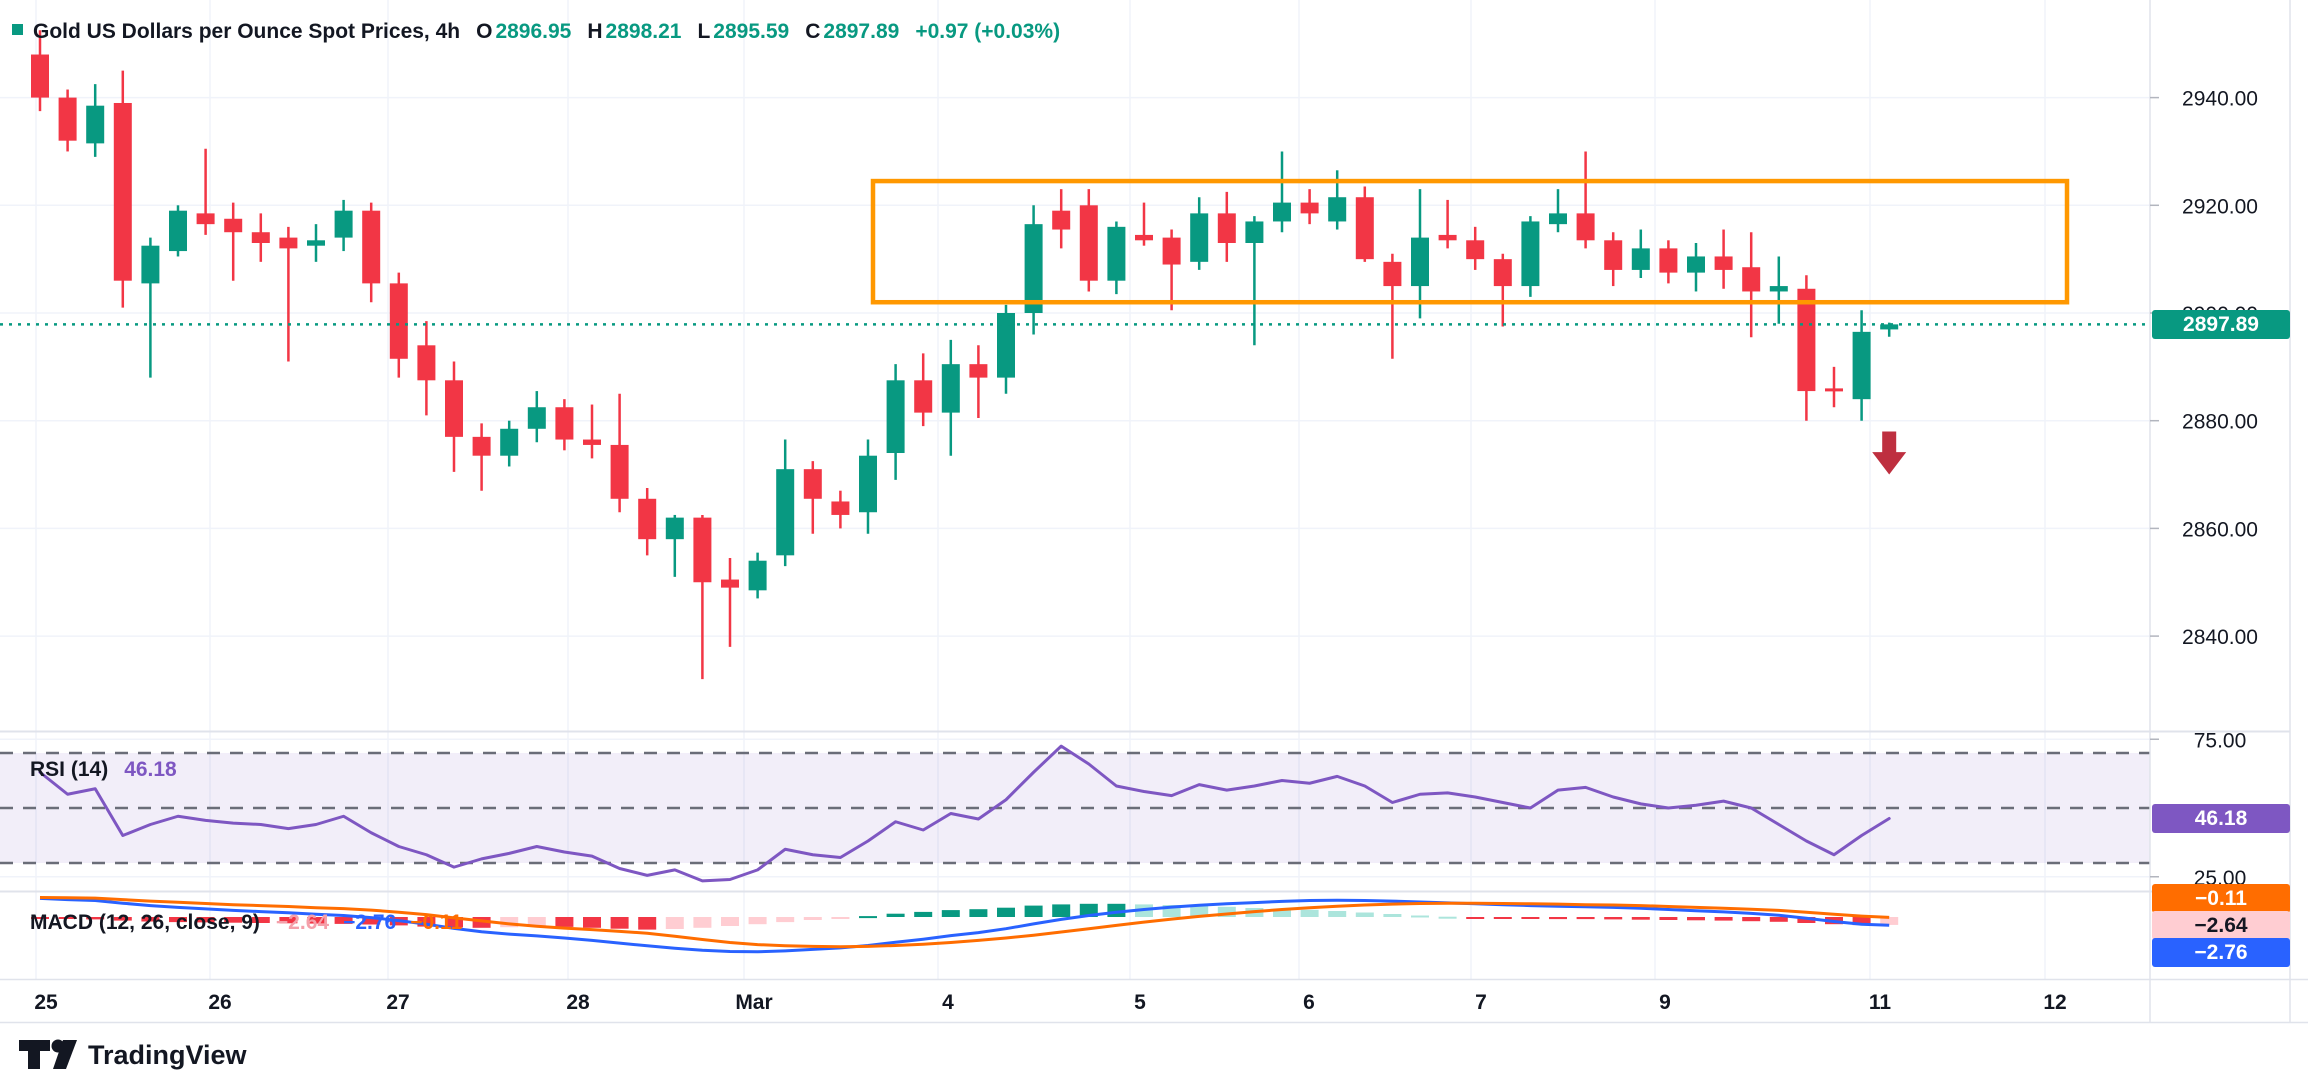 This screenshot has height=1092, width=2308. What do you see at coordinates (2220, 422) in the screenshot?
I see `price-axis-label: 2880.00` at bounding box center [2220, 422].